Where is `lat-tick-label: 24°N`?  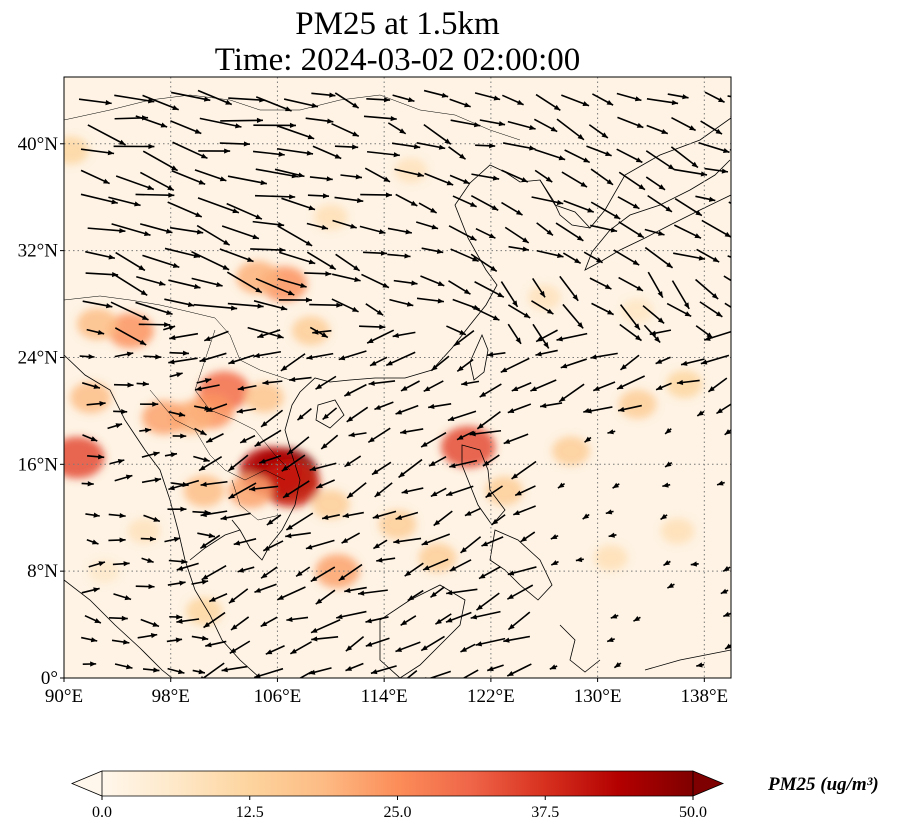
lat-tick-label: 24°N is located at coordinates (38, 357).